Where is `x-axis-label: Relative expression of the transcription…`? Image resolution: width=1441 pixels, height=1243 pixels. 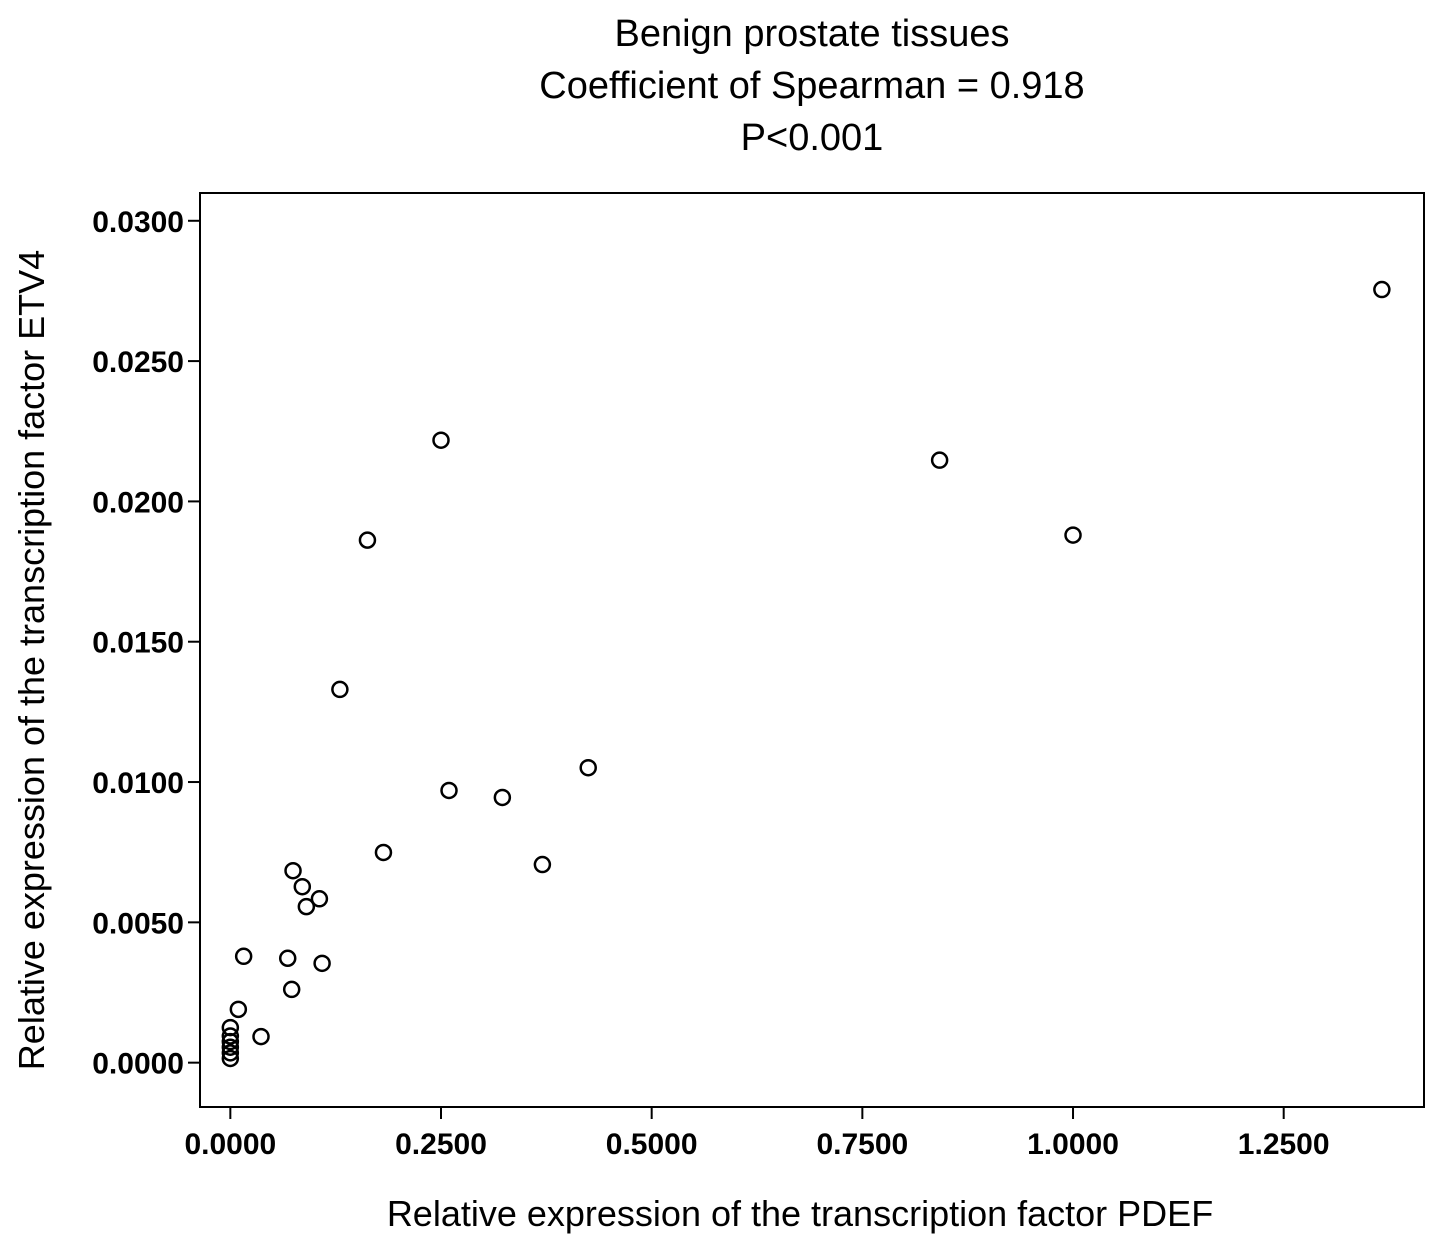 x-axis-label: Relative expression of the transcription… is located at coordinates (800, 1213).